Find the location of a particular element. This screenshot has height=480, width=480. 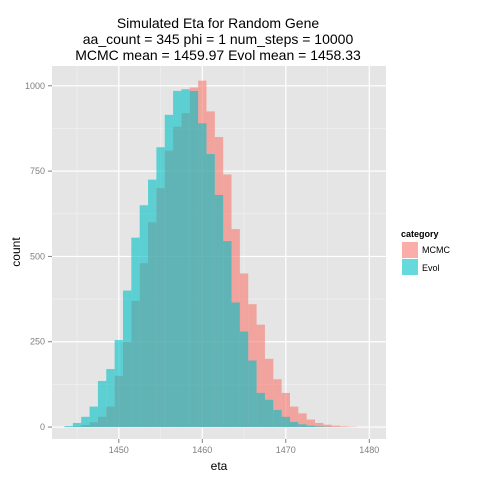

y-tick-label: 500 is located at coordinates (37, 256).